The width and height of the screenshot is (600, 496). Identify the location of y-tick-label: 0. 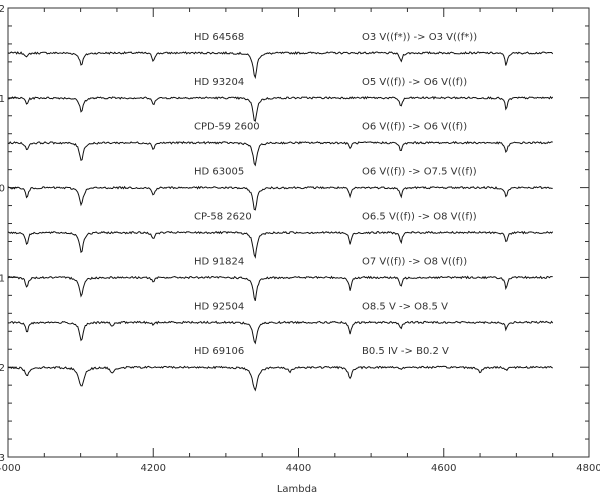
(2, 189).